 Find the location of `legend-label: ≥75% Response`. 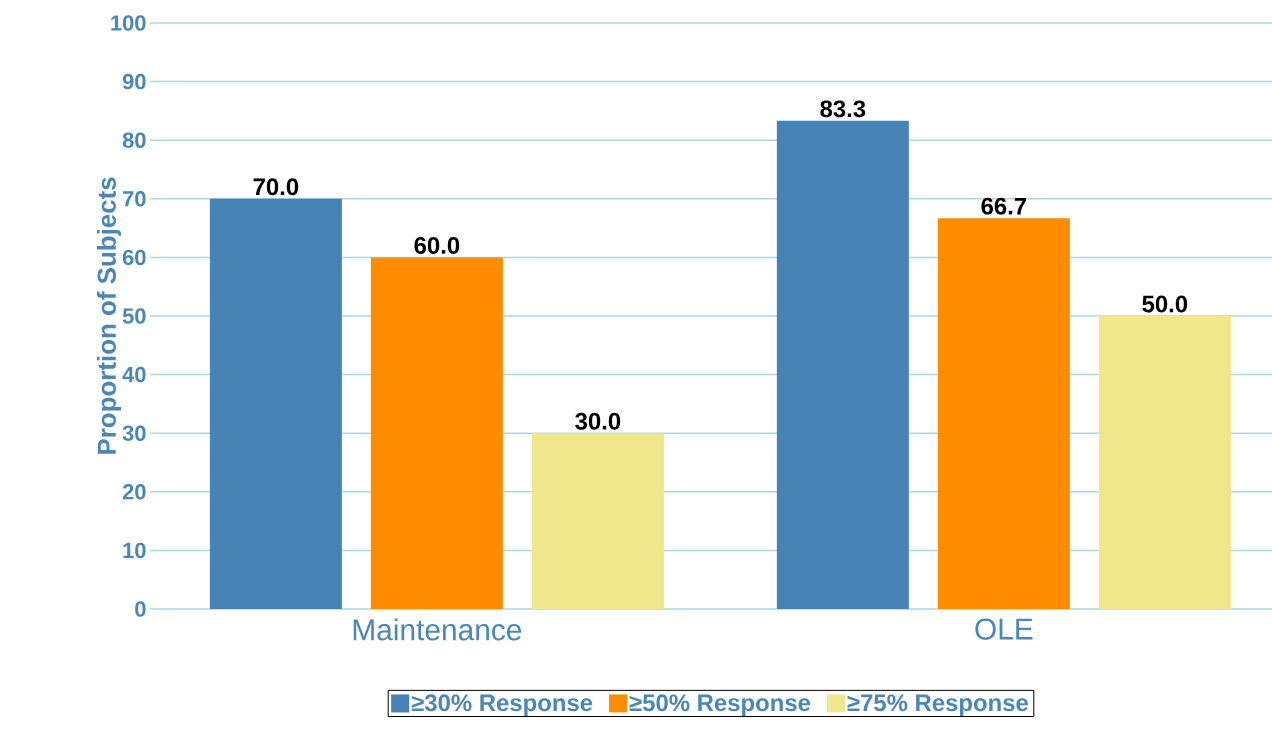

legend-label: ≥75% Response is located at coordinates (937, 705).